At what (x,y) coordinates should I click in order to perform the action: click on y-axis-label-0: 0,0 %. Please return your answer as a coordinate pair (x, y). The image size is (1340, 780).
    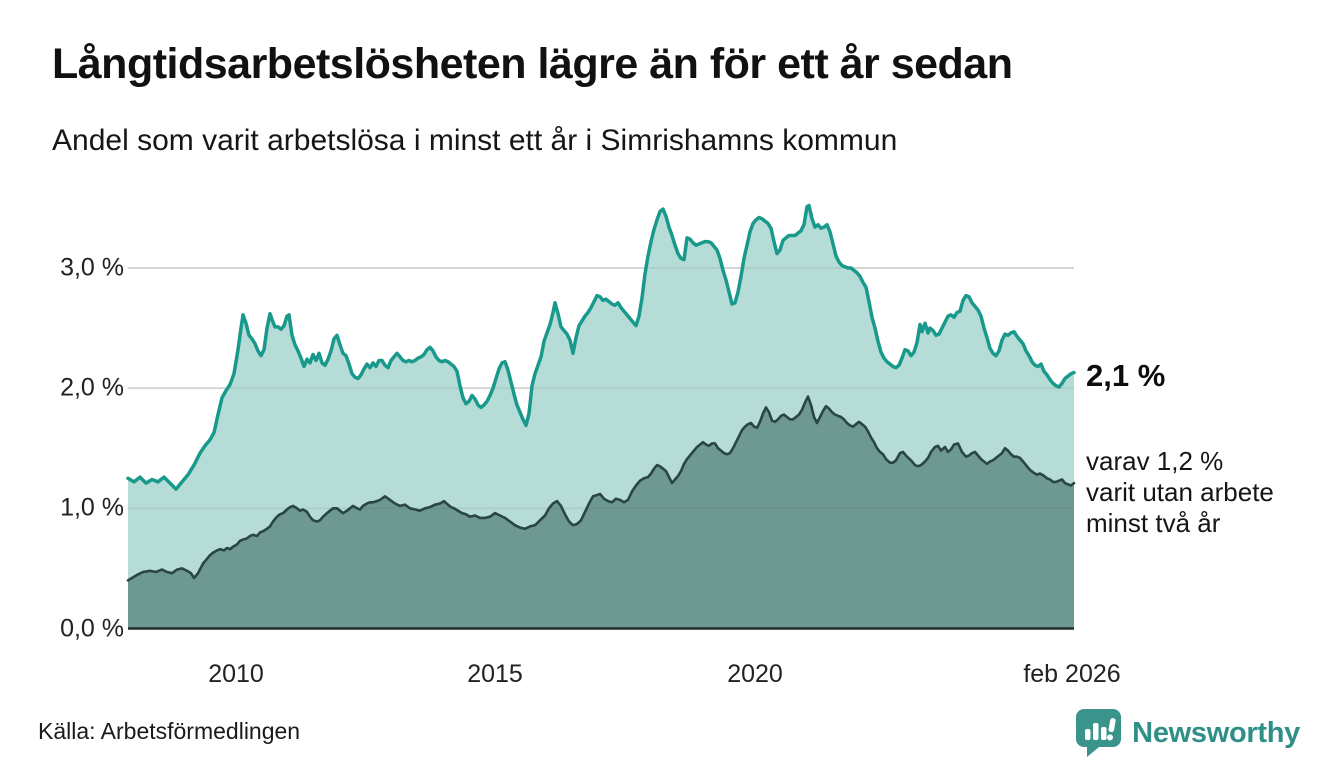
    Looking at the image, I should click on (92, 628).